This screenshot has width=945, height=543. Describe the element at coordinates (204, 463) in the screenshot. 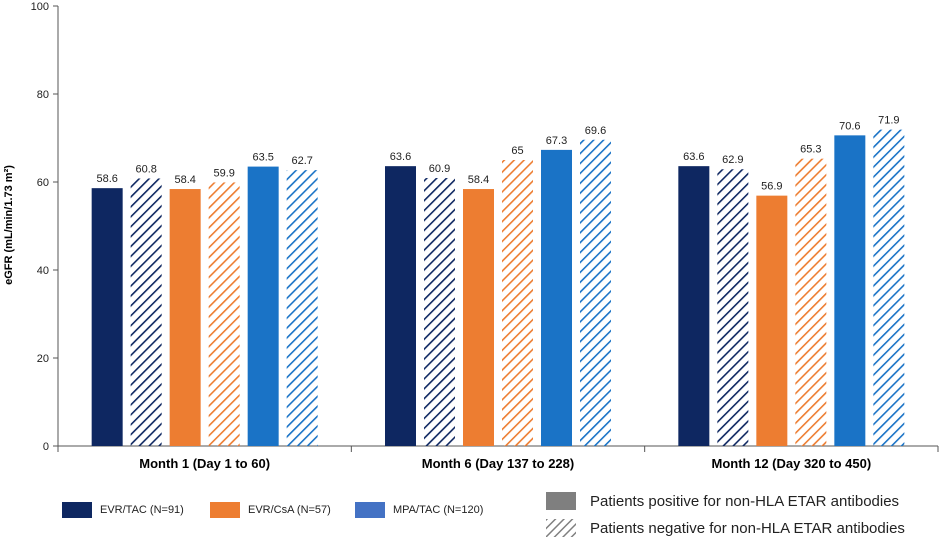

I see `x-category-label: Month 1 (Day 1 to 60)` at that location.